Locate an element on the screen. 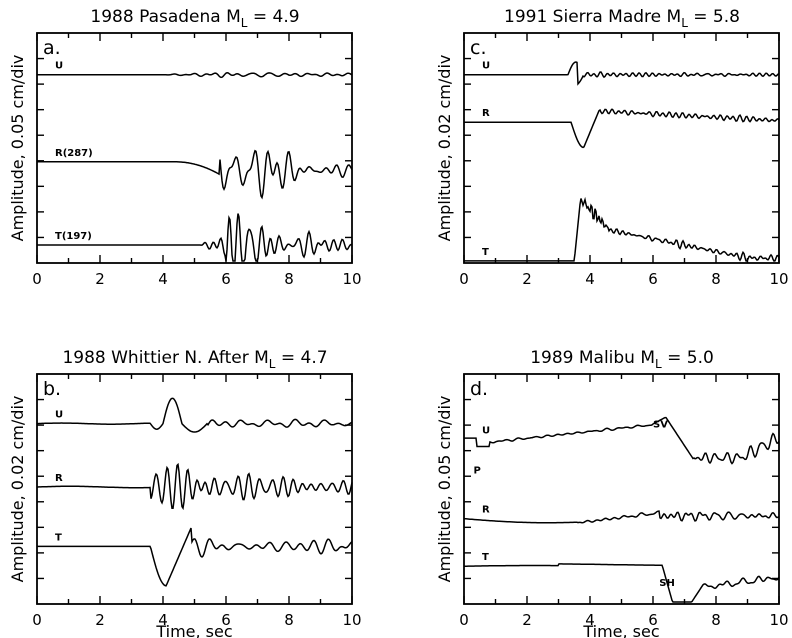 Image resolution: width=792 pixels, height=638 pixels. phase-label: SH is located at coordinates (667, 583).